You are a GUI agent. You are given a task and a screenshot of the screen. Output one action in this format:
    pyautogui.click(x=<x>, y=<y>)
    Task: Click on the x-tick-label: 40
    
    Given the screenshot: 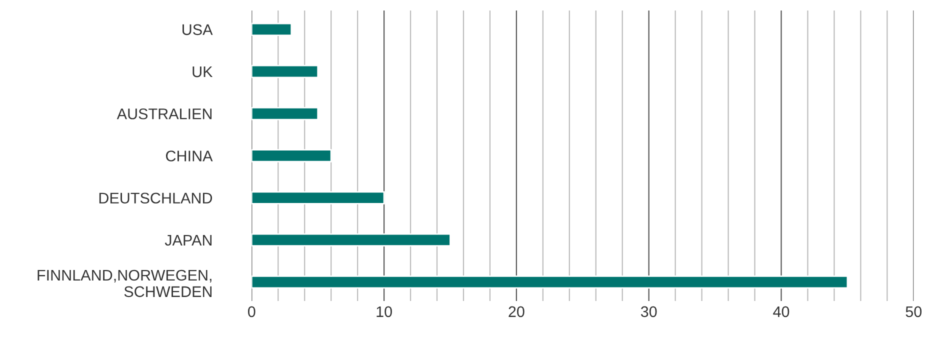 What is the action you would take?
    pyautogui.click(x=781, y=312)
    